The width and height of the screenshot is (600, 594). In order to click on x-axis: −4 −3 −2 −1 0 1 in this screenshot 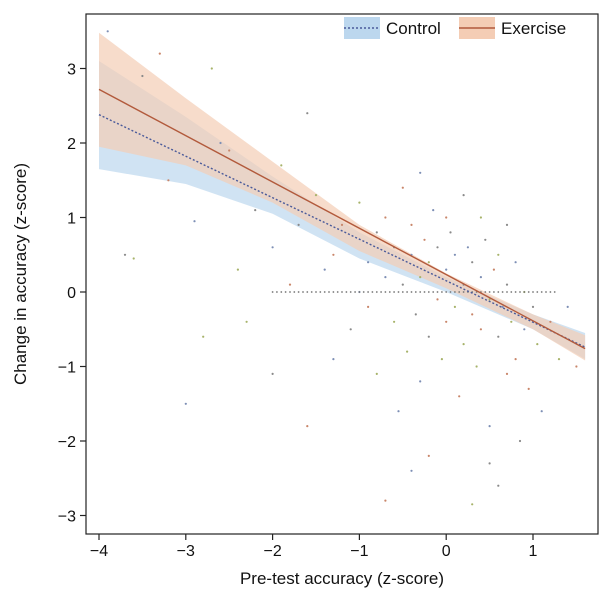, I will do `click(314, 547)`.